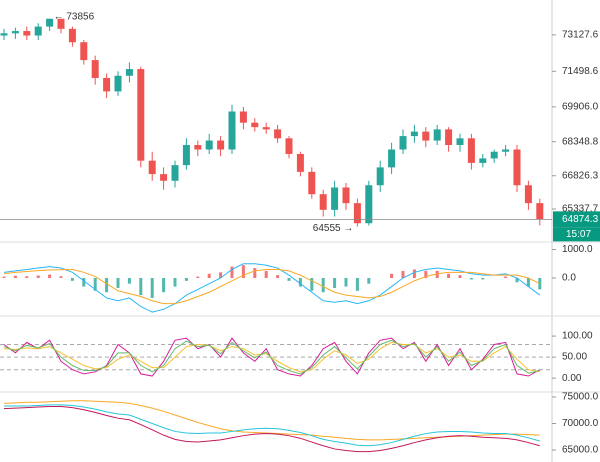 The width and height of the screenshot is (600, 462). What do you see at coordinates (74, 16) in the screenshot?
I see `high-annotation: ← 73856` at bounding box center [74, 16].